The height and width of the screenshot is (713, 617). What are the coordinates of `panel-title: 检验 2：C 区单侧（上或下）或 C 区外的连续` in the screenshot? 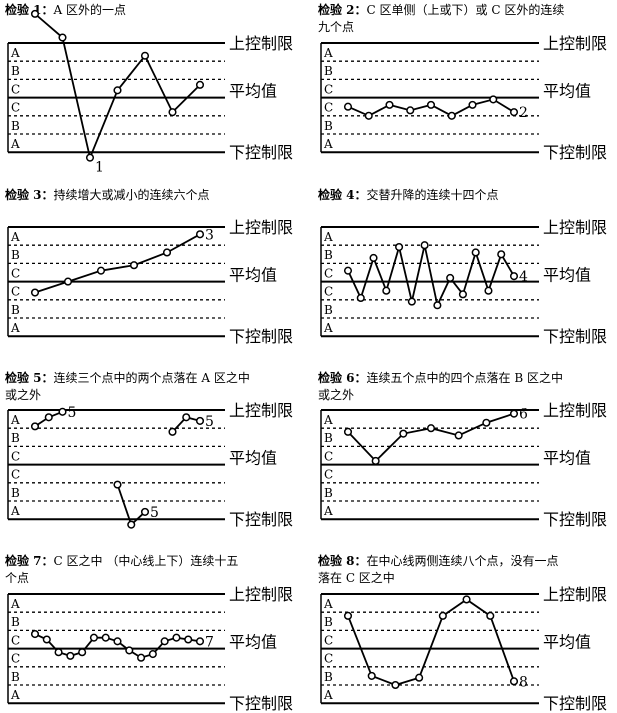 It's located at (441, 9).